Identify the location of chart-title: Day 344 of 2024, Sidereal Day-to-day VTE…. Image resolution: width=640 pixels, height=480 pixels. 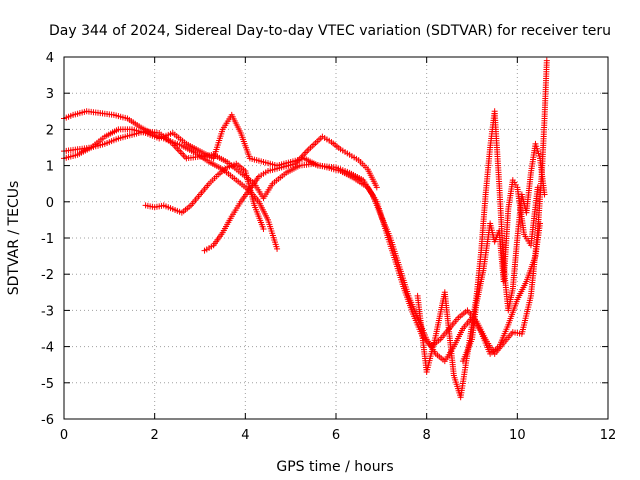
(330, 31).